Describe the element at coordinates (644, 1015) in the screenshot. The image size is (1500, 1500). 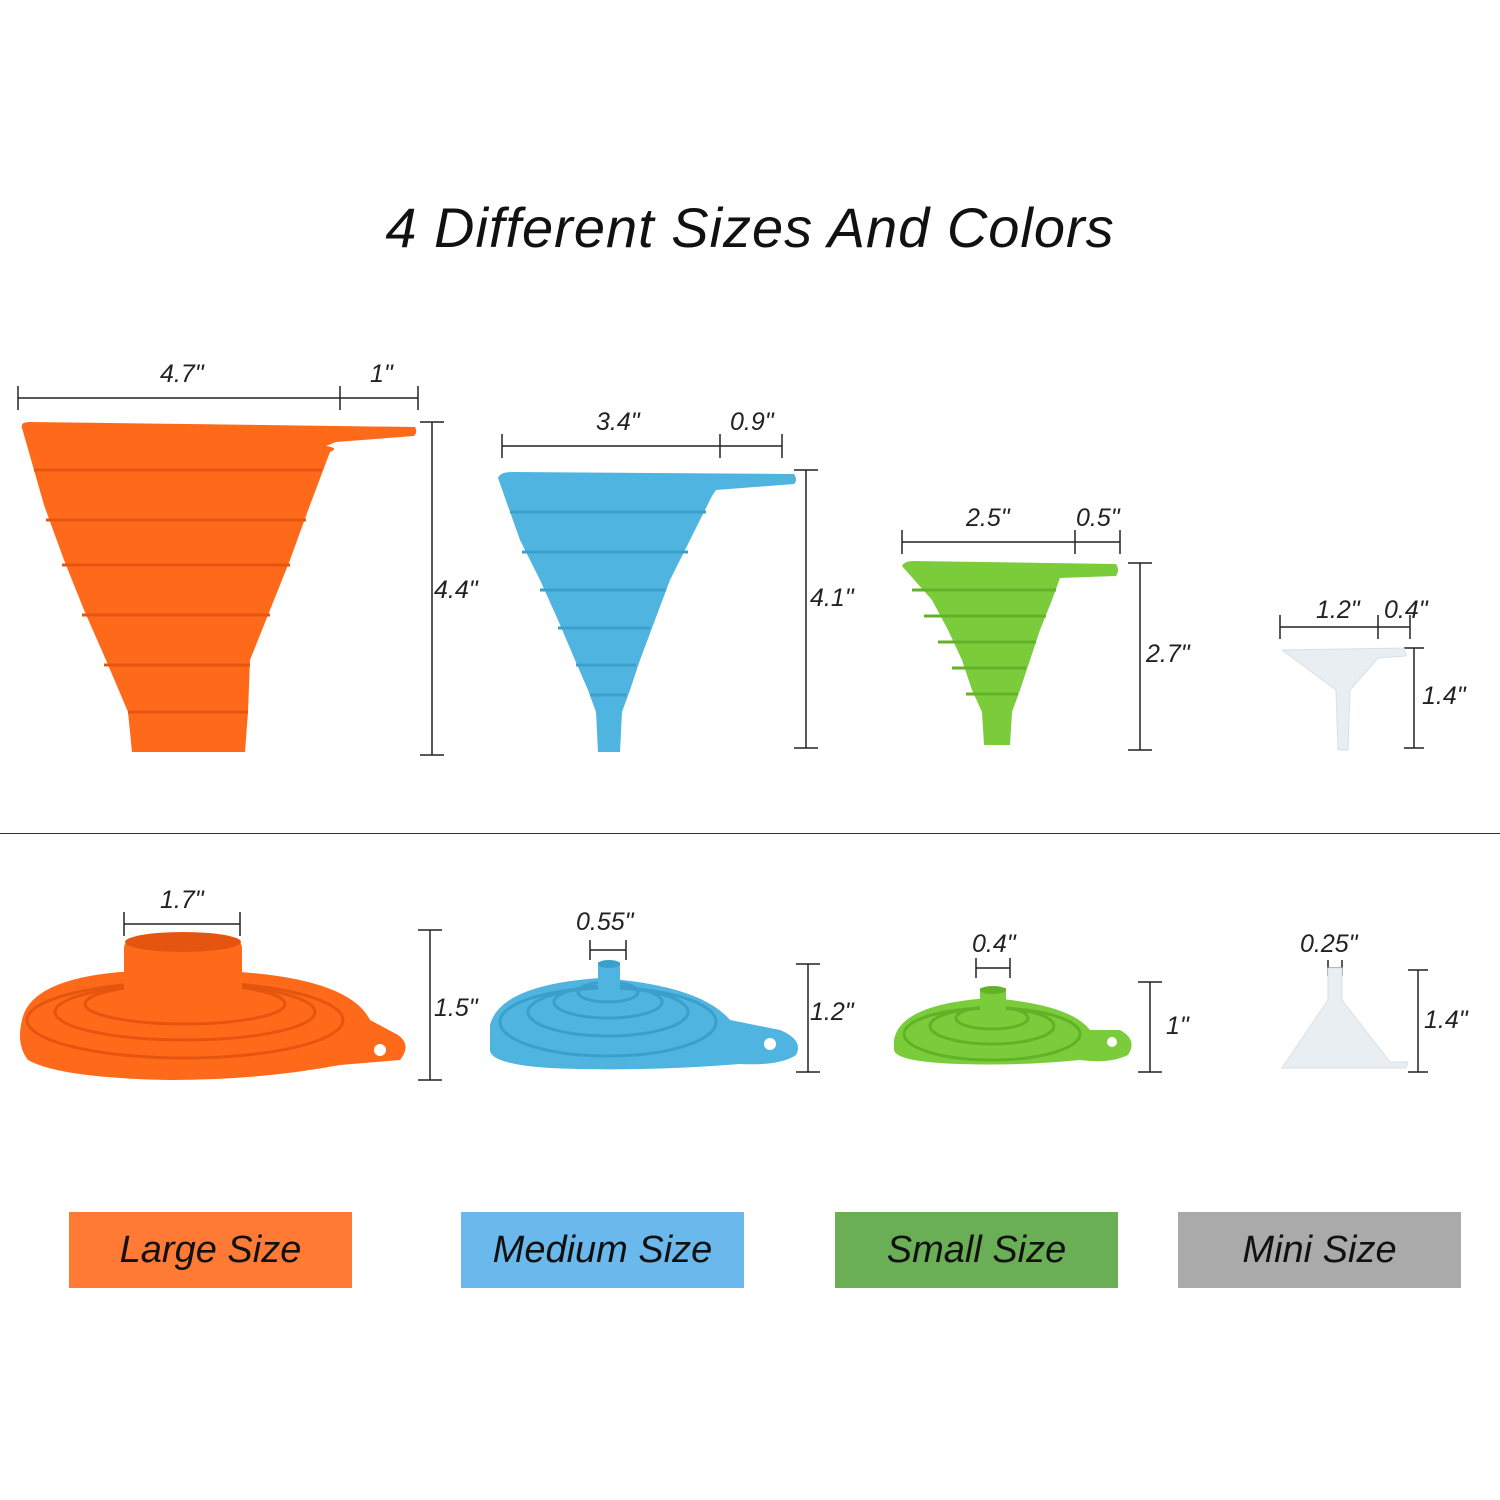
I see `medium-funnel-collapsed-view` at that location.